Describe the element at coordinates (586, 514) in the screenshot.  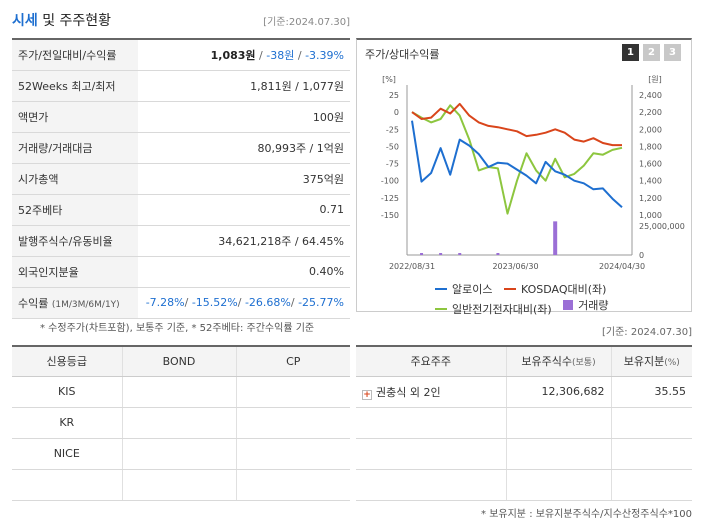
I see `footnote-right: * 보유지분 : 보유지분주식수/지수산정주식수*100` at that location.